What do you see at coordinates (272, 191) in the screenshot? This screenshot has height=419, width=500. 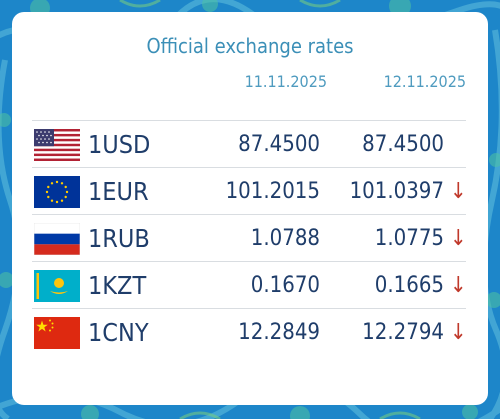 I see `rate-date-1: 101.2015` at bounding box center [272, 191].